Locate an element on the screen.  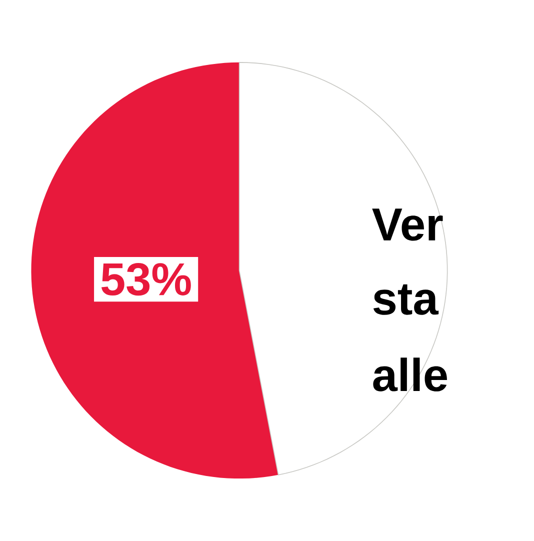
data-label: 53% is located at coordinates (146, 279).